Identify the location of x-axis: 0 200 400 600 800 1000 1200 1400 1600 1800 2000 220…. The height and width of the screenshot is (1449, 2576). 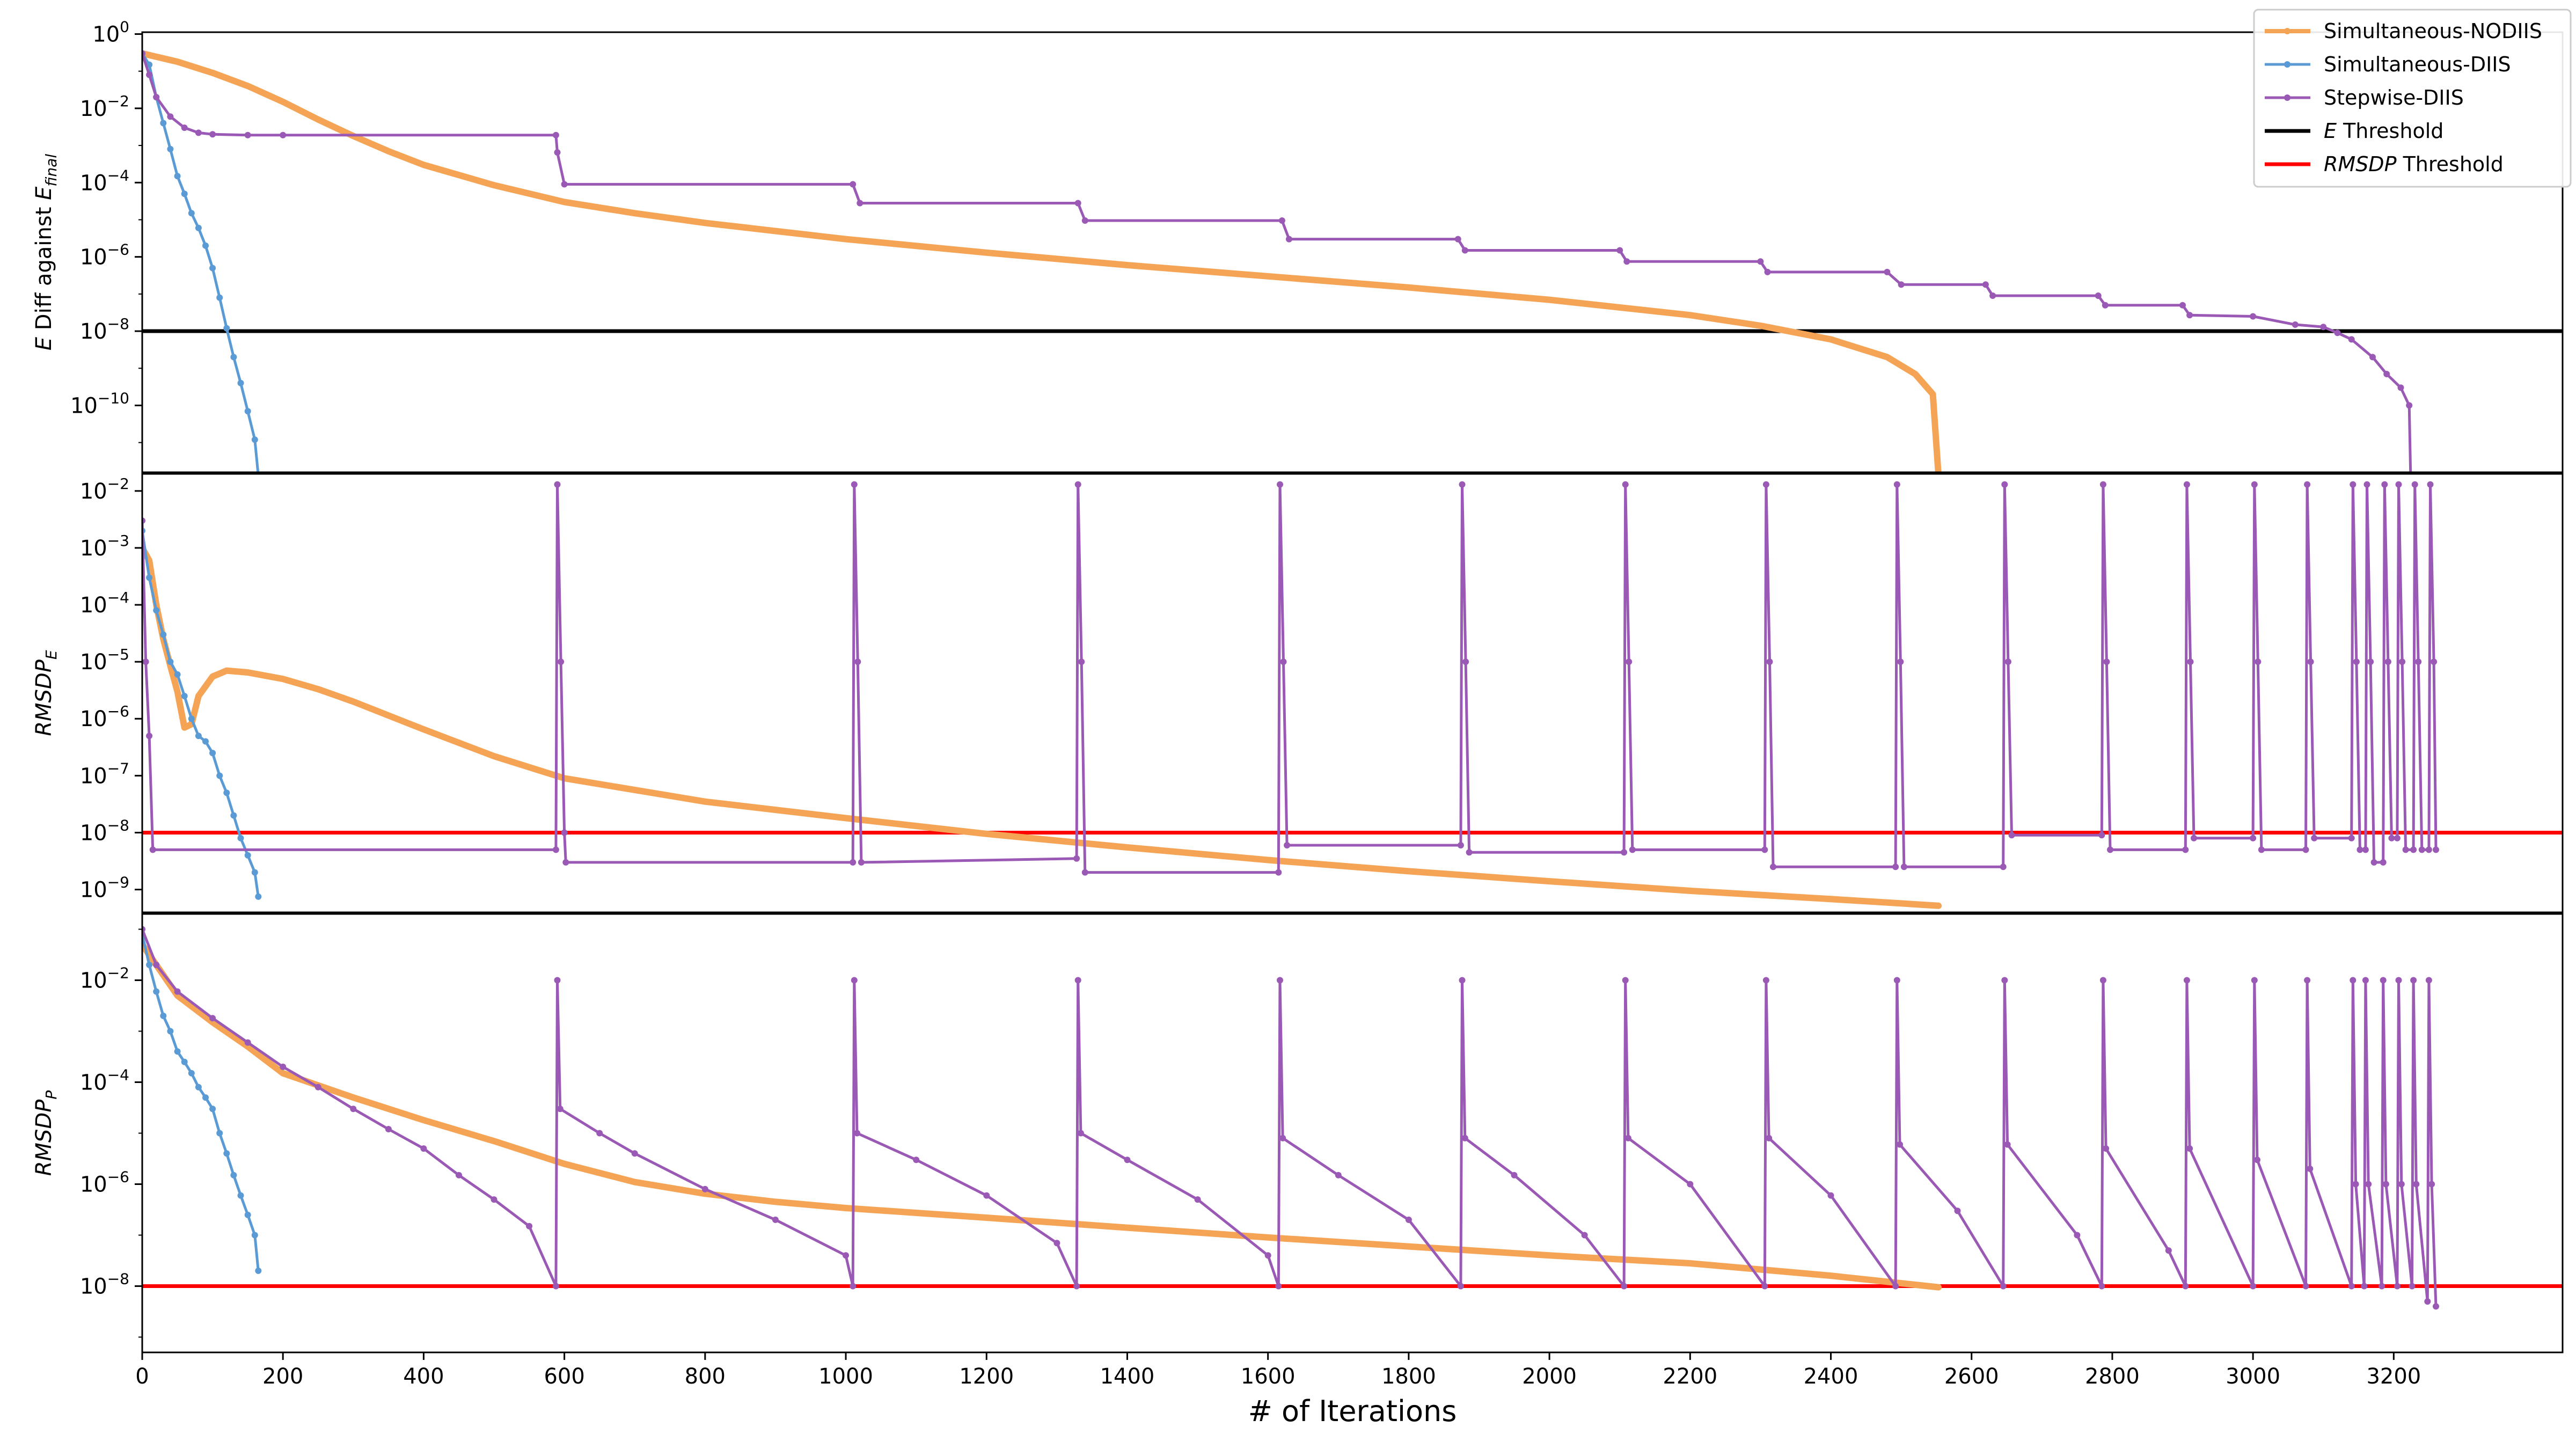
(1278, 1370).